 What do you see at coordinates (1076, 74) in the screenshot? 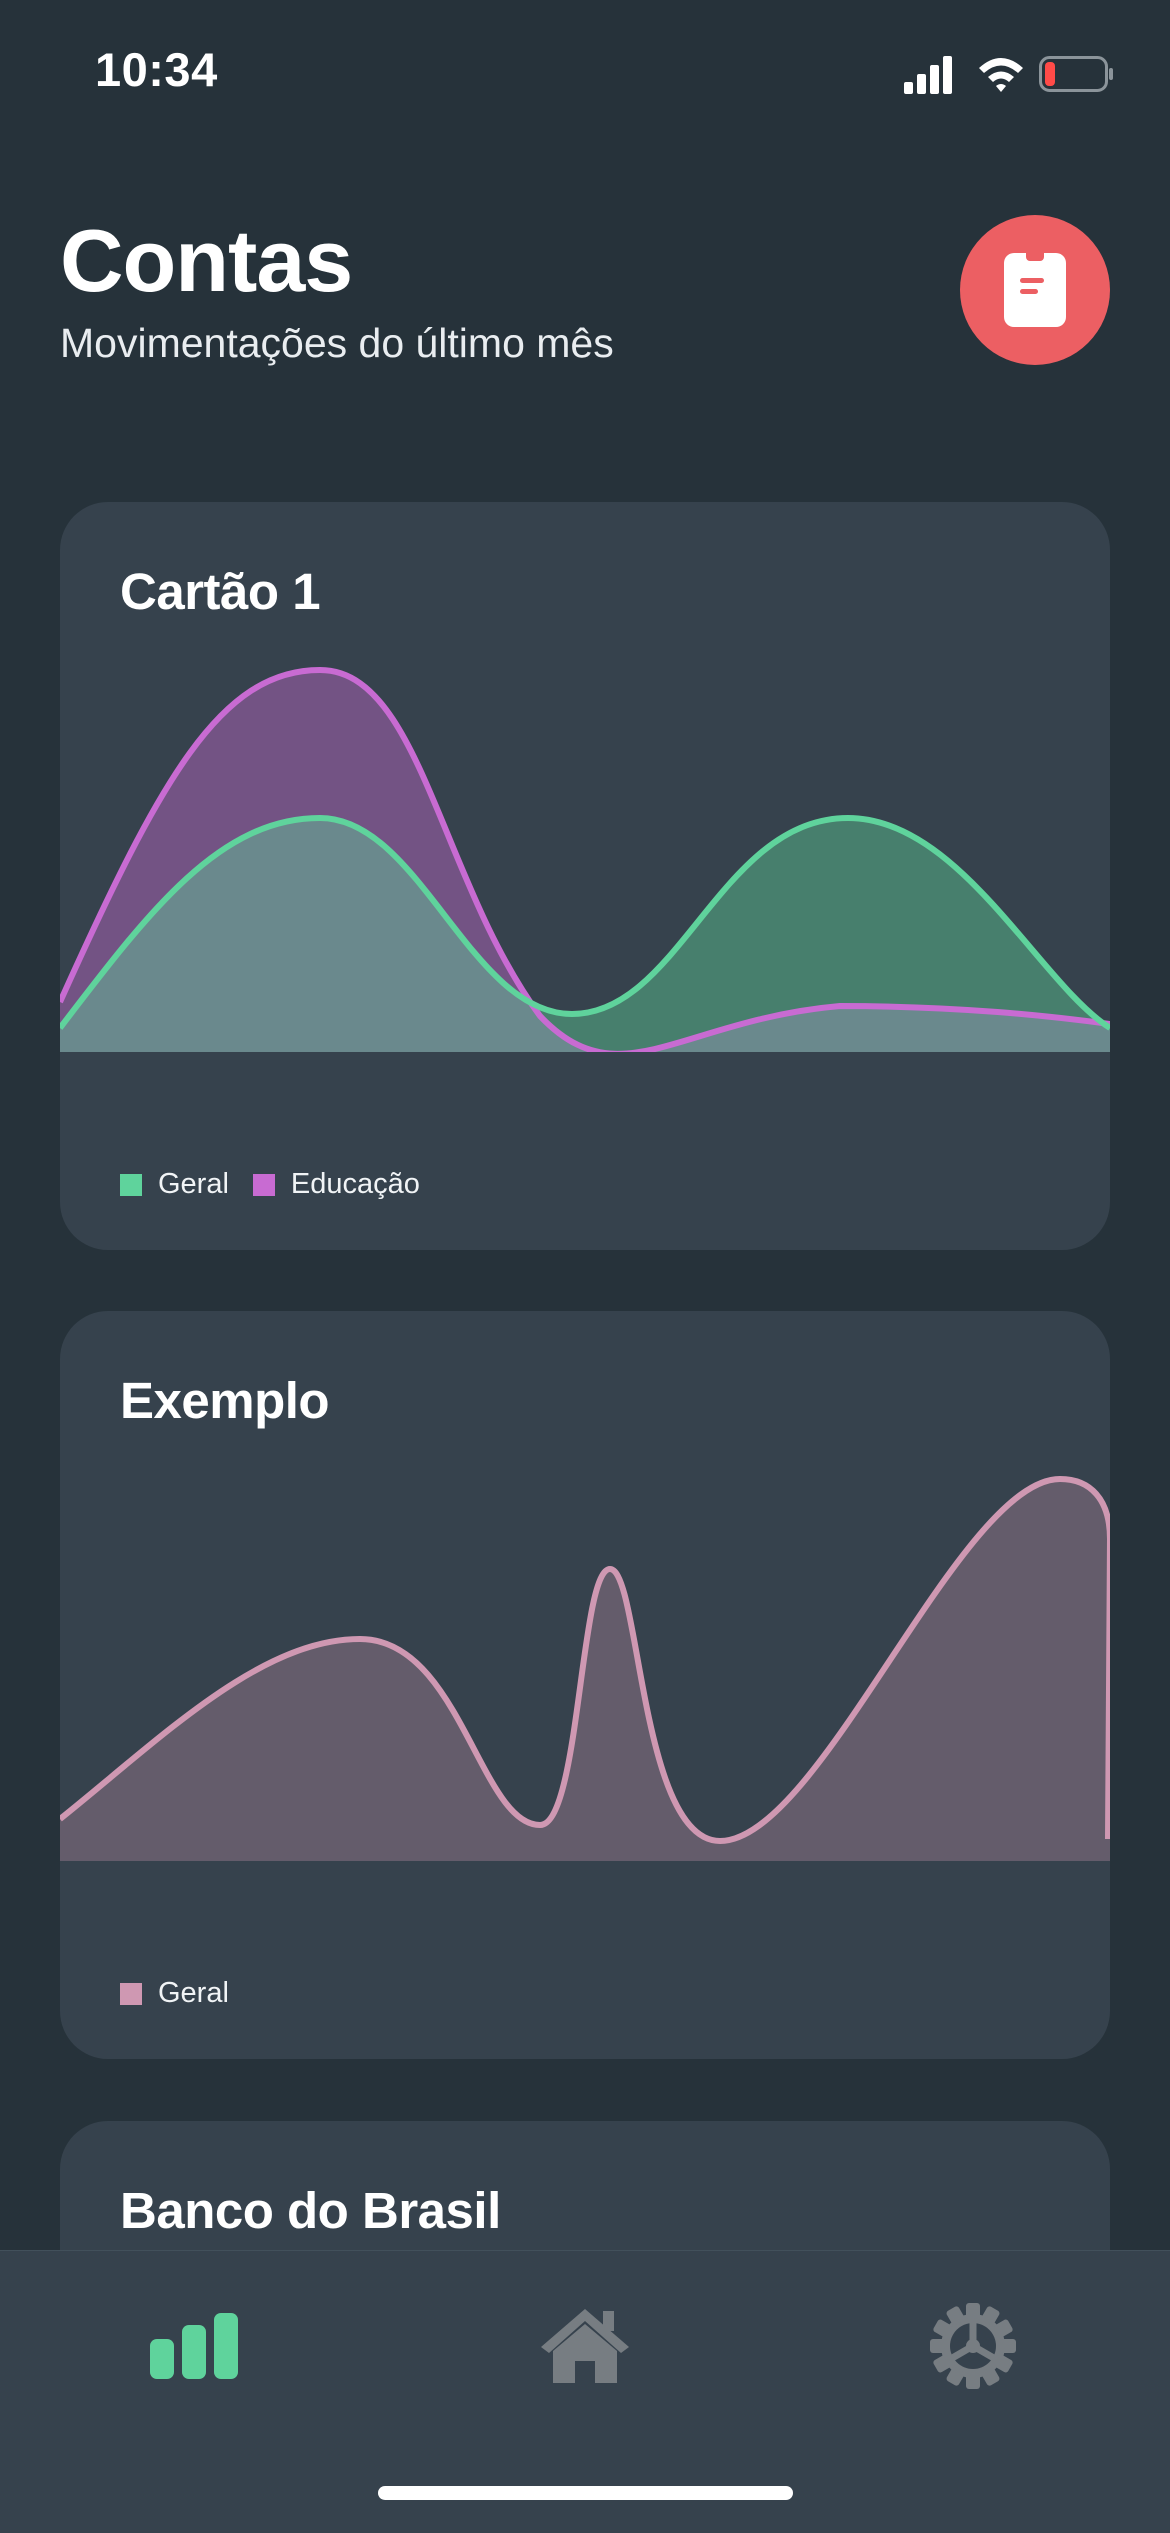
I see `battery-icon` at bounding box center [1076, 74].